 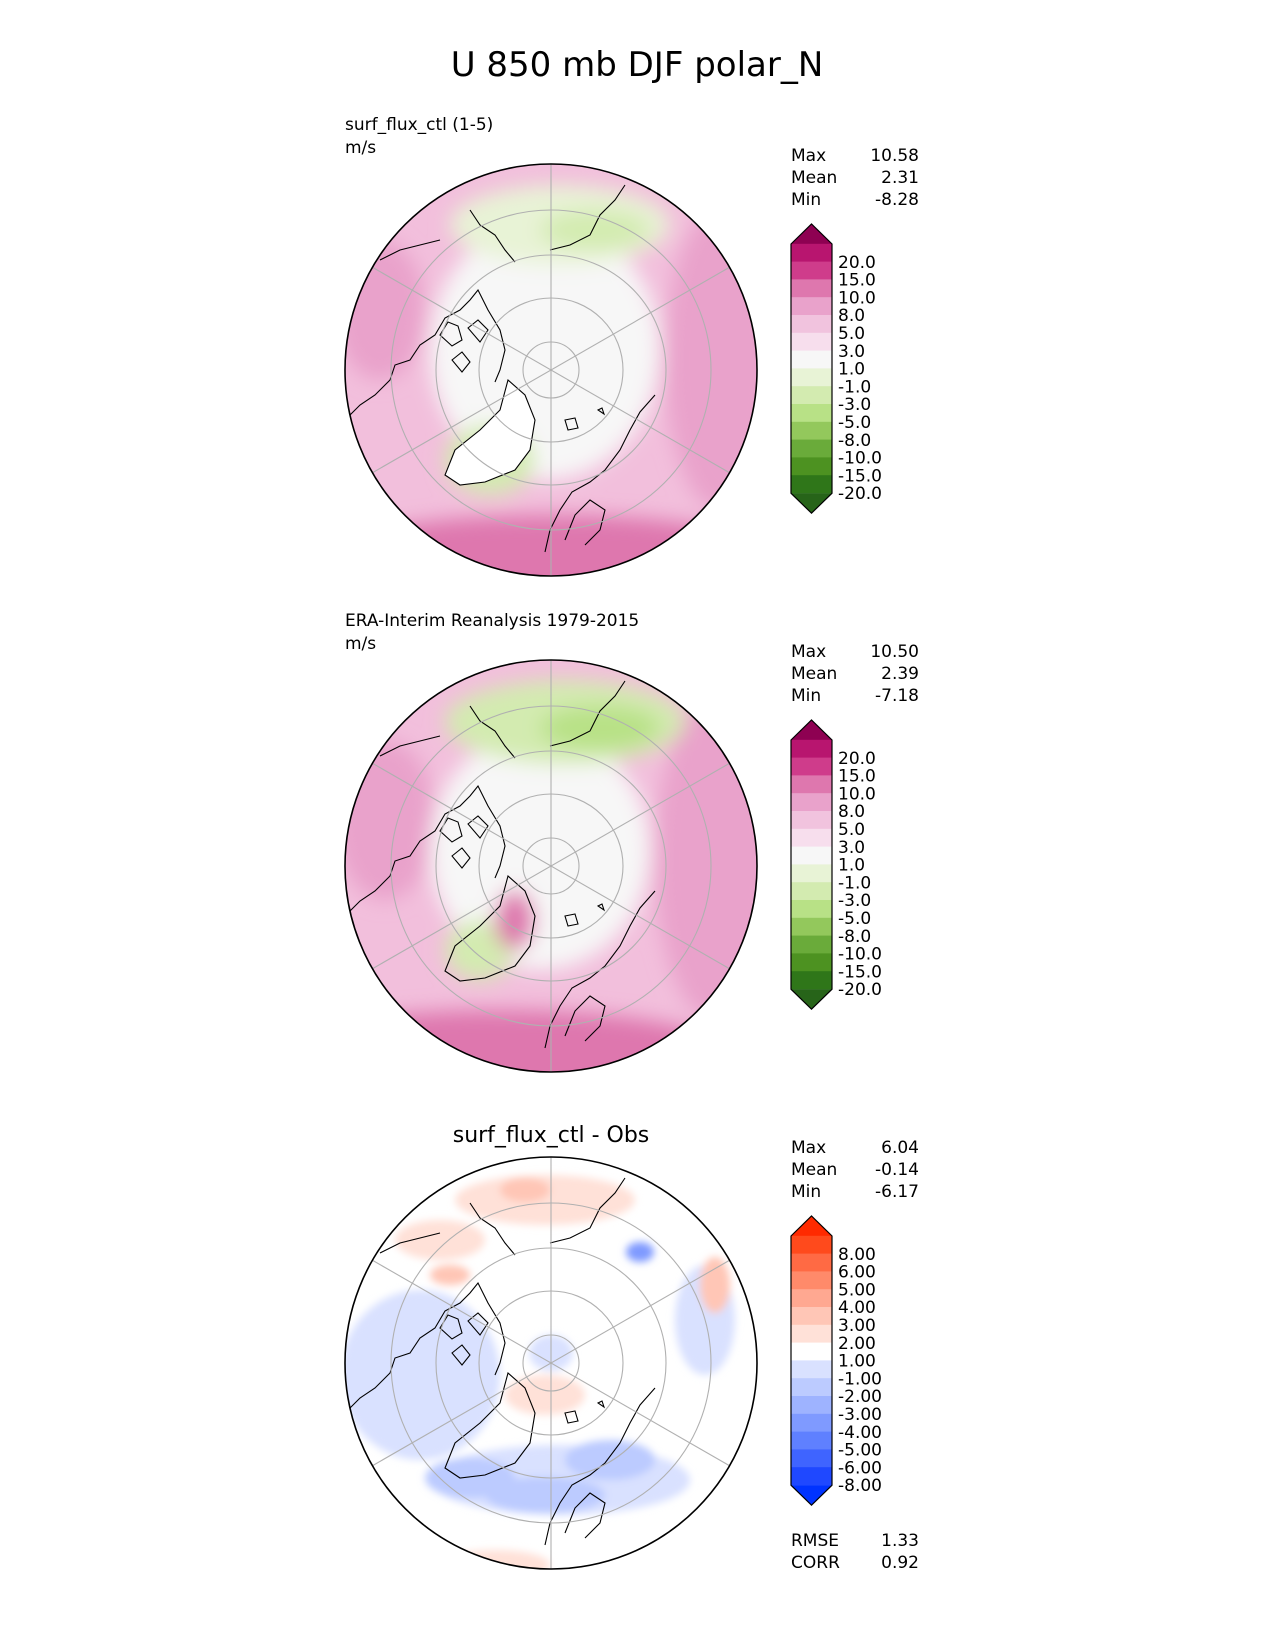 I want to click on colorbar-tick-label: 2.00, so click(x=857, y=1344).